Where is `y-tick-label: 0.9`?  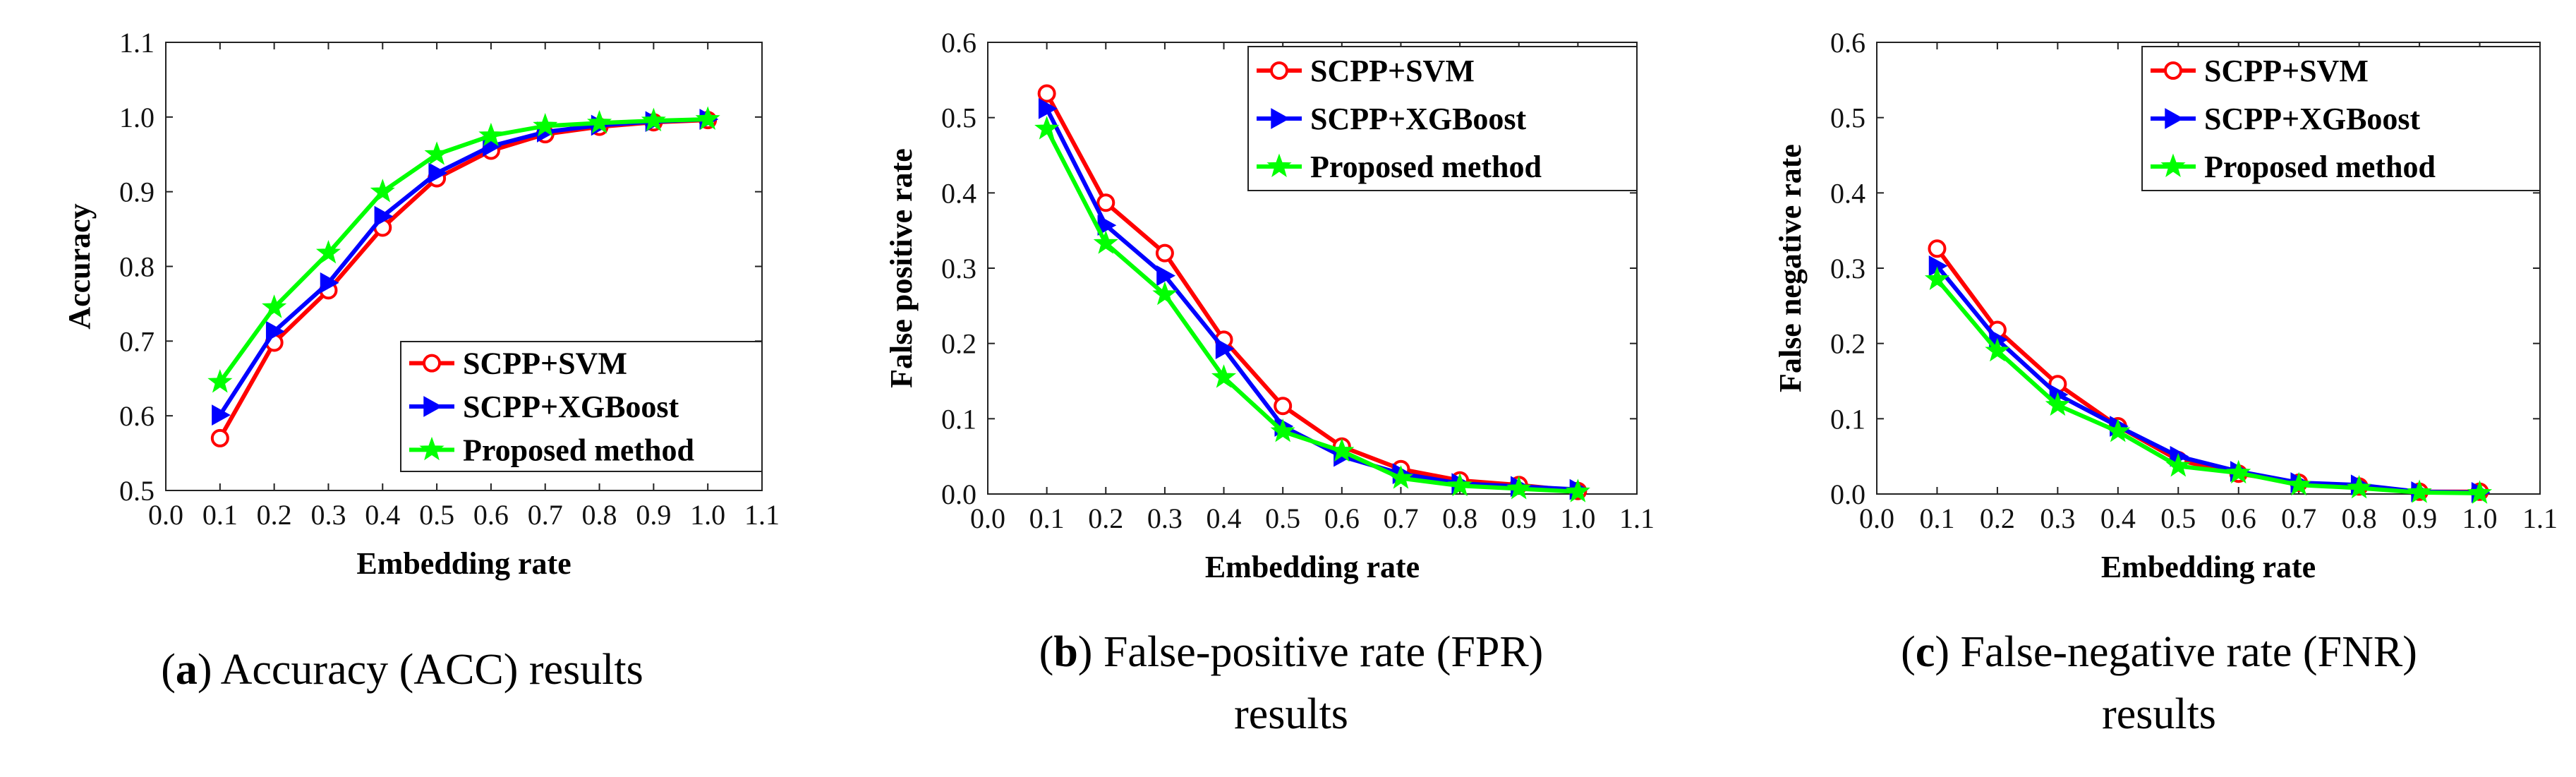 y-tick-label: 0.9 is located at coordinates (137, 192).